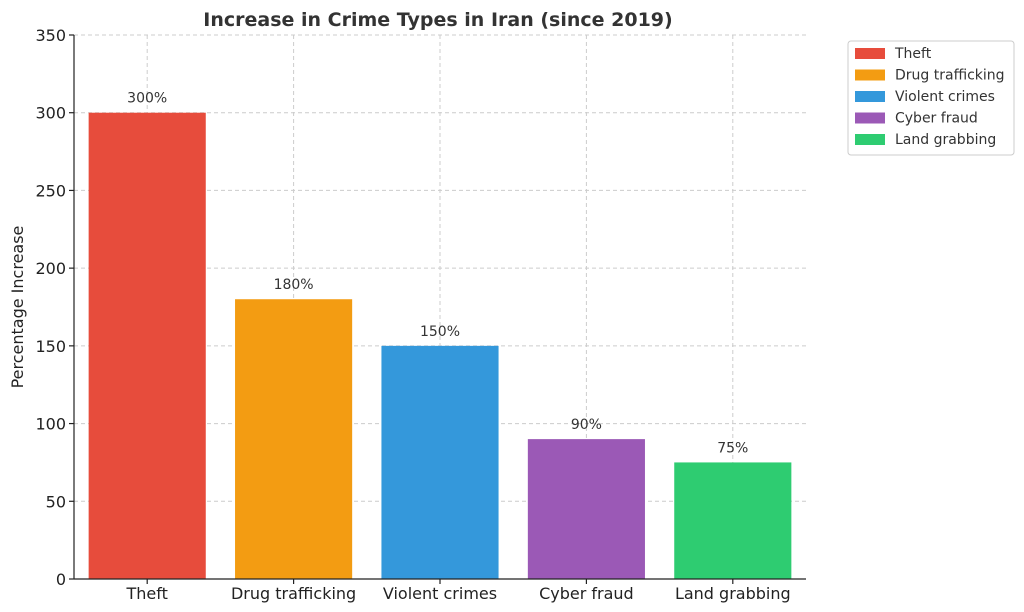 Image resolution: width=1024 pixels, height=612 pixels. I want to click on y-axis-label: Percentage Increase, so click(17, 307).